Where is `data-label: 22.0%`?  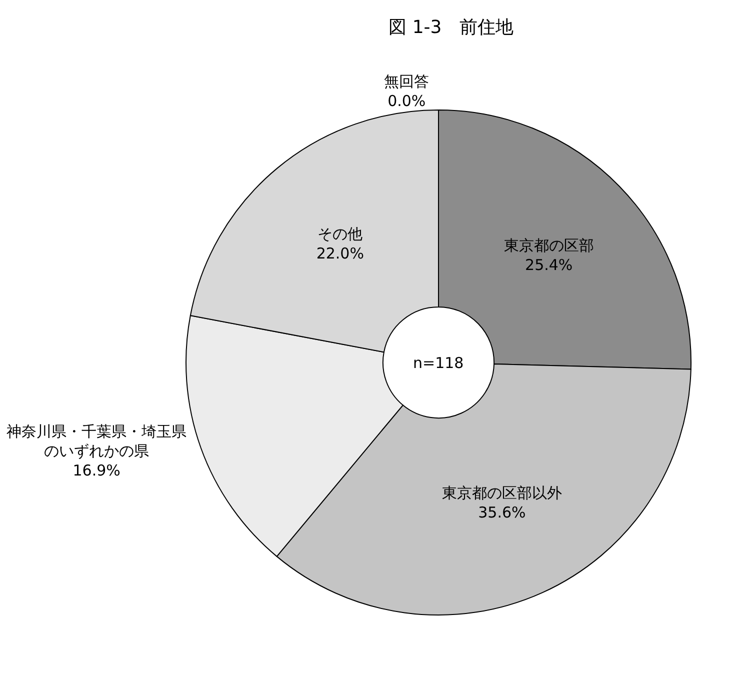 data-label: 22.0% is located at coordinates (340, 253).